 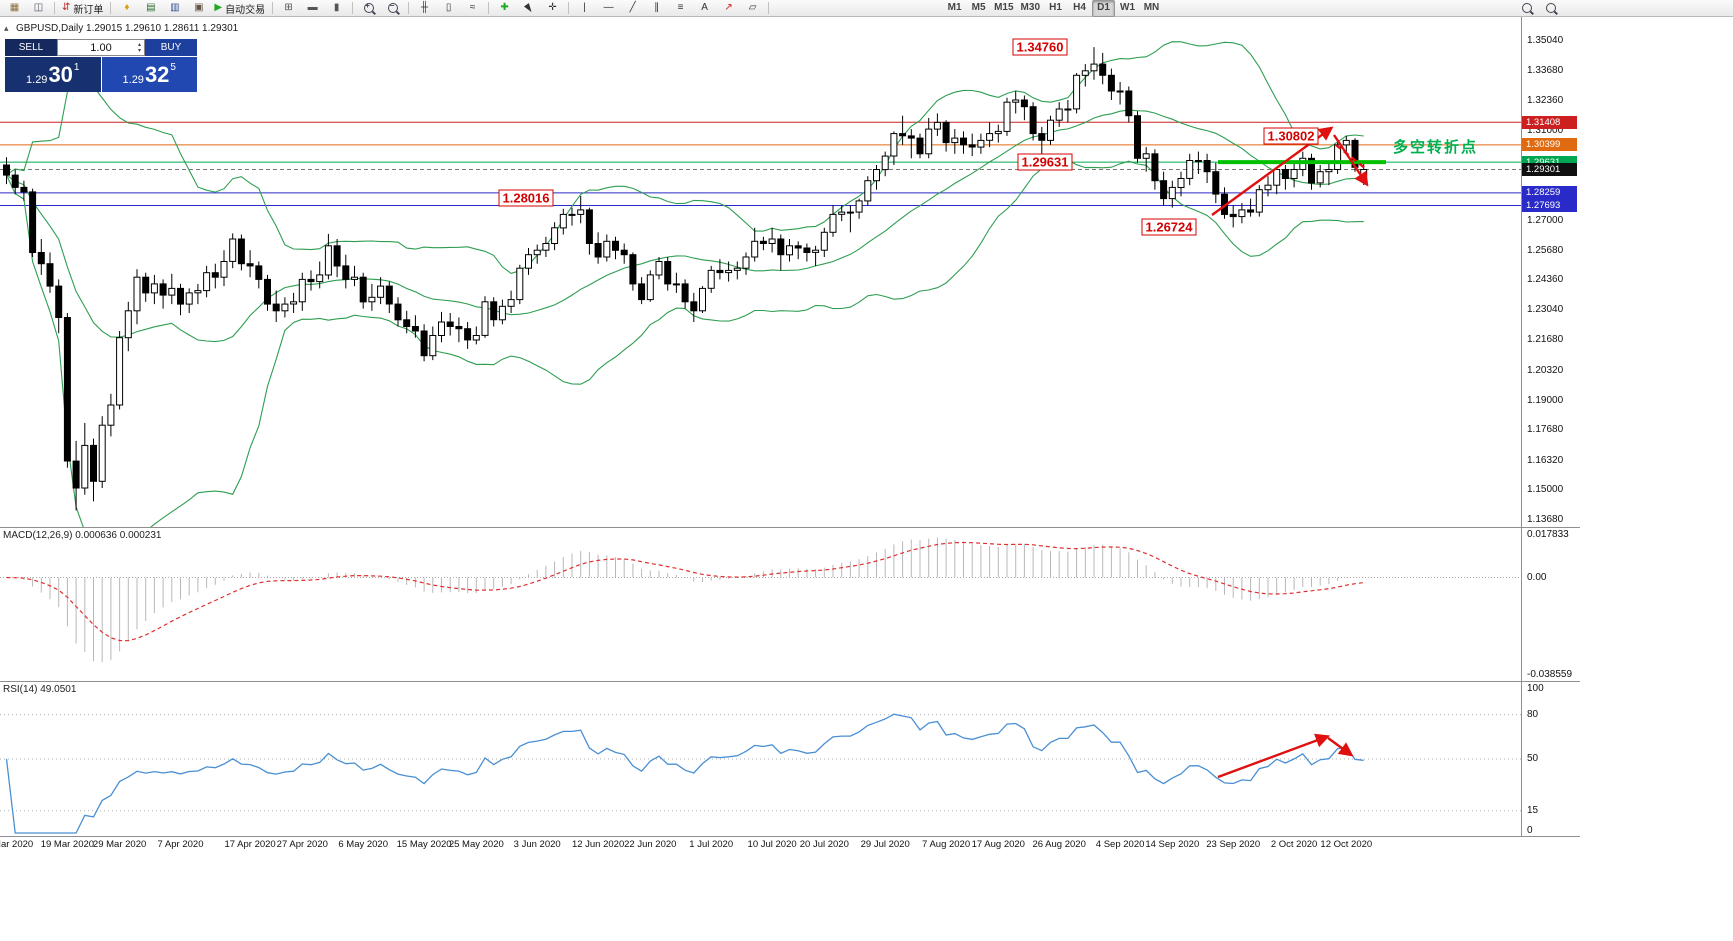 I want to click on macd-indicator-label: MACD(12,26,9) 0.000636 0.000231, so click(x=82, y=535).